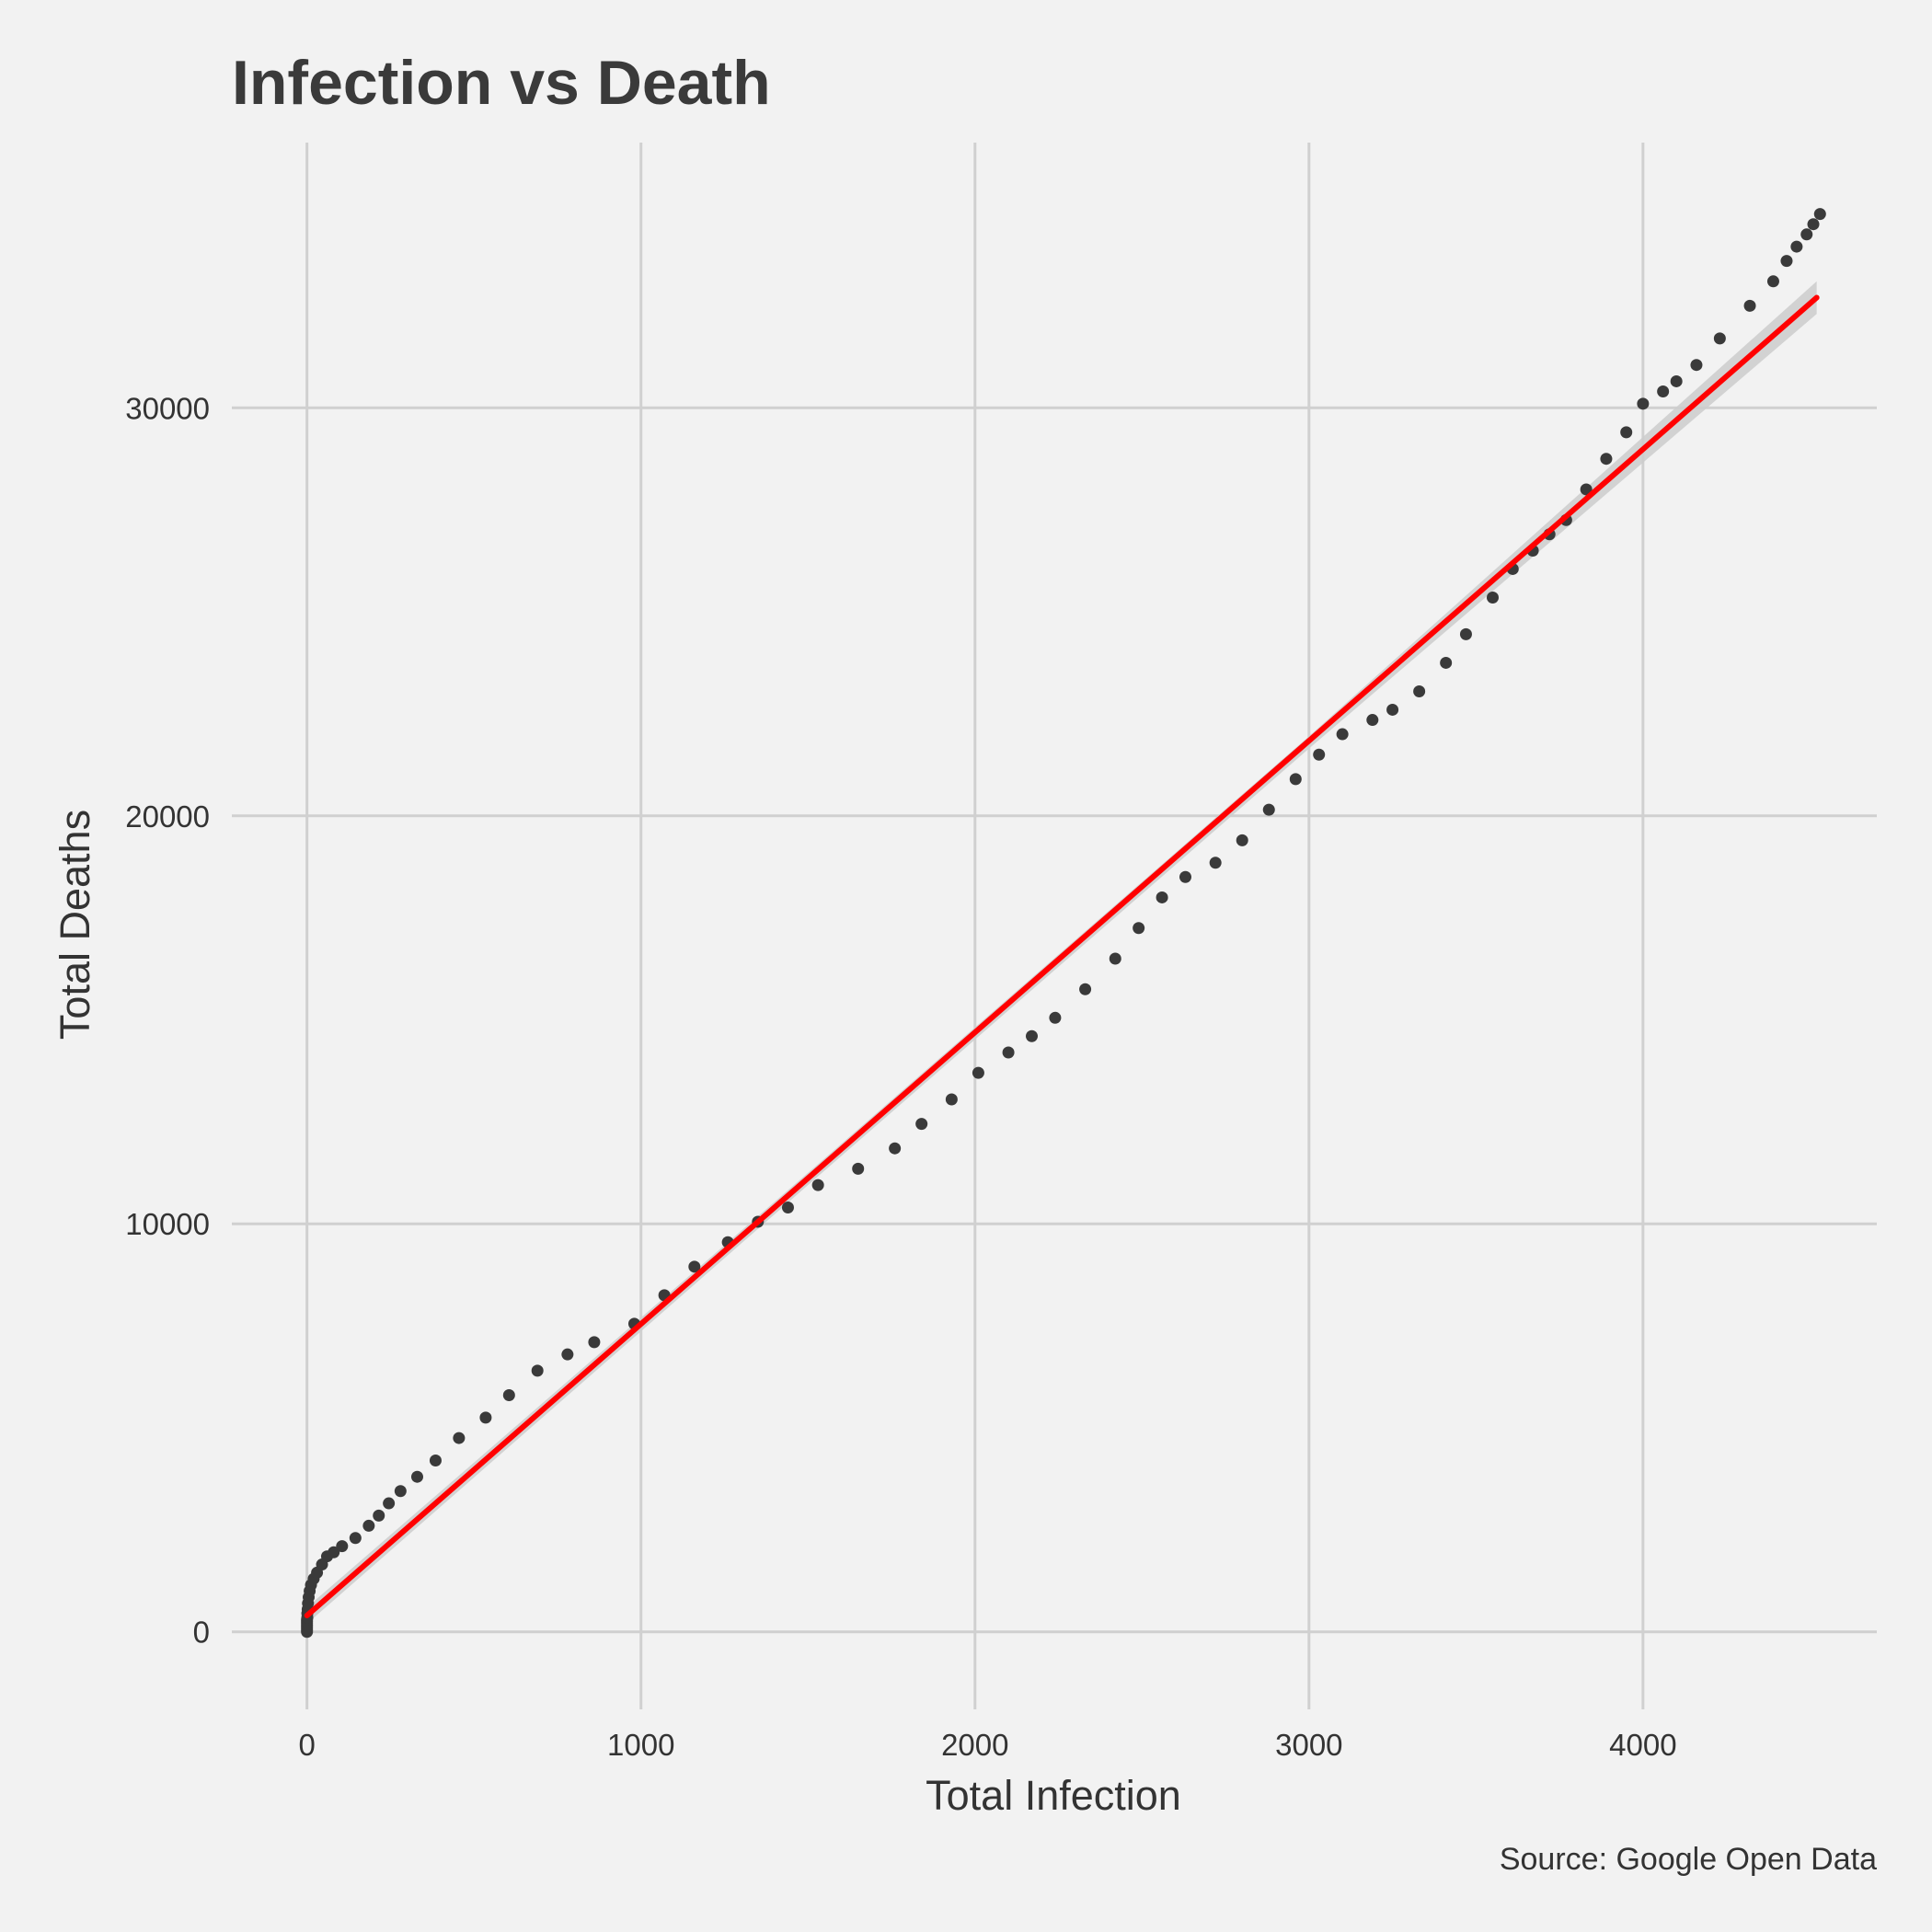 The height and width of the screenshot is (1932, 1932). Describe the element at coordinates (167, 816) in the screenshot. I see `y-tick-label-20000: 20000` at that location.